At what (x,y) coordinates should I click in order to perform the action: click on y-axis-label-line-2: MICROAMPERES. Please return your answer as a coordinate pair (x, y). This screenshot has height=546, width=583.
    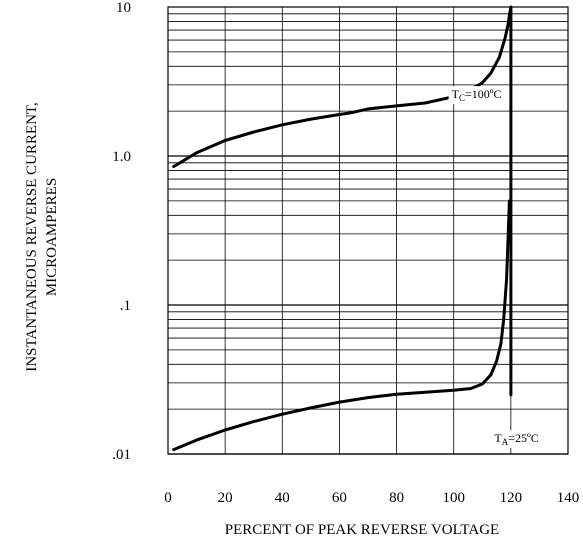
    Looking at the image, I should click on (52, 237).